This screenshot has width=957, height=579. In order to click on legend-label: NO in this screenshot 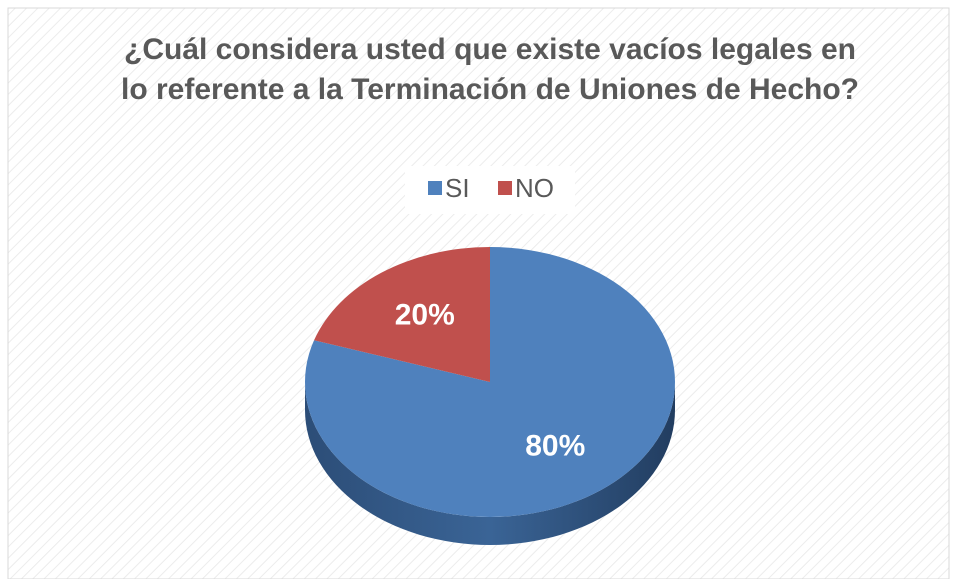, I will do `click(534, 188)`.